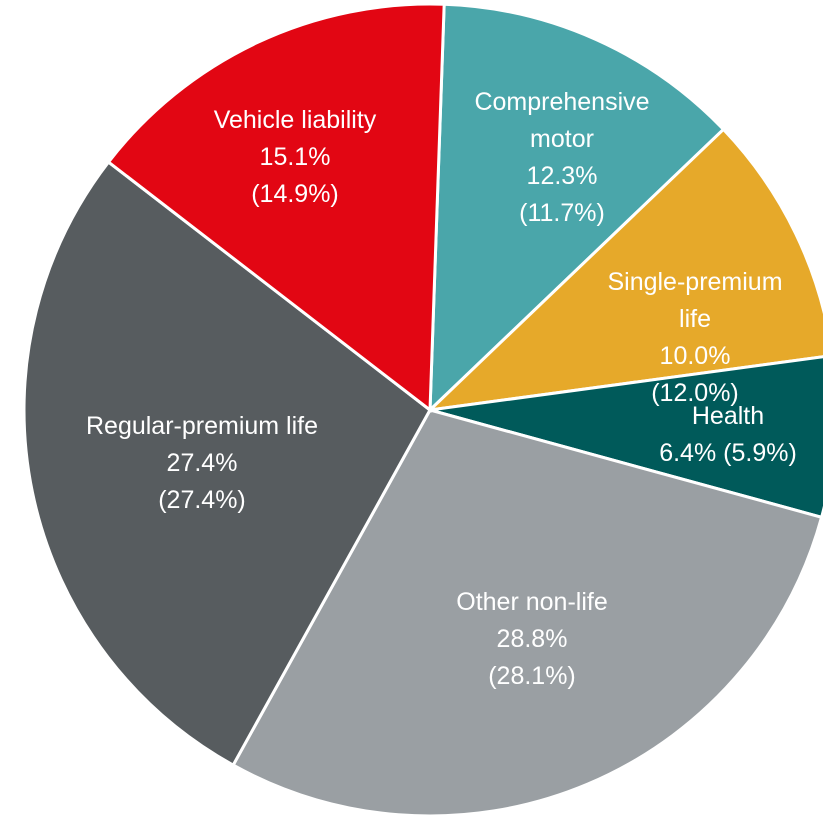 This screenshot has height=818, width=823. What do you see at coordinates (760, 453) in the screenshot?
I see `prior-value-label: (5.9%)` at bounding box center [760, 453].